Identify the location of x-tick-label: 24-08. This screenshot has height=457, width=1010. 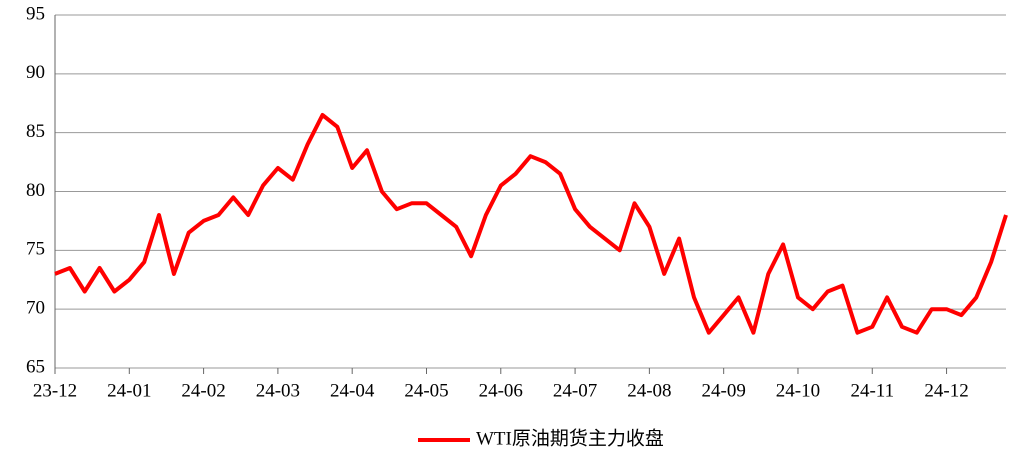
(649, 390).